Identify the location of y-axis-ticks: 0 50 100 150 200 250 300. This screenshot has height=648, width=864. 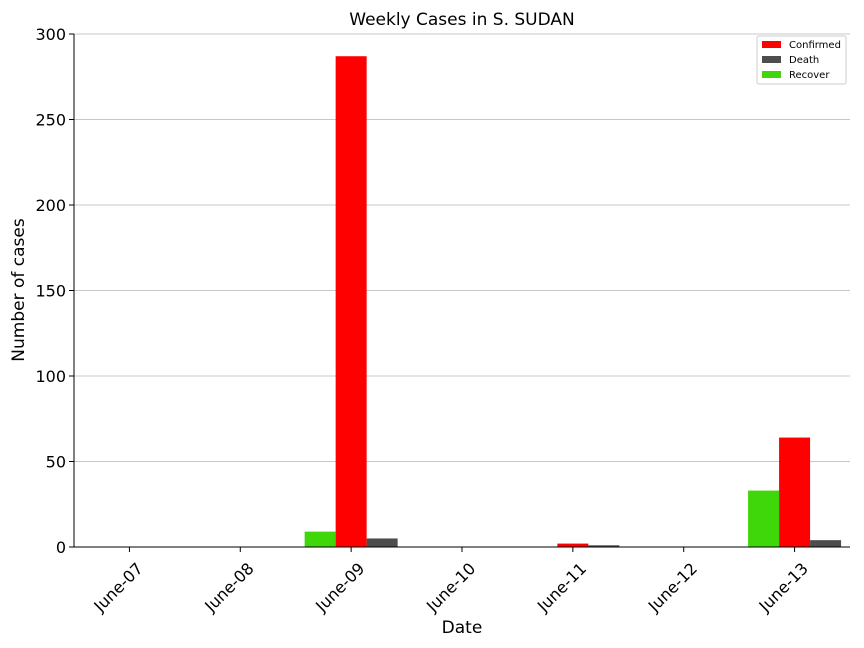
(54, 291).